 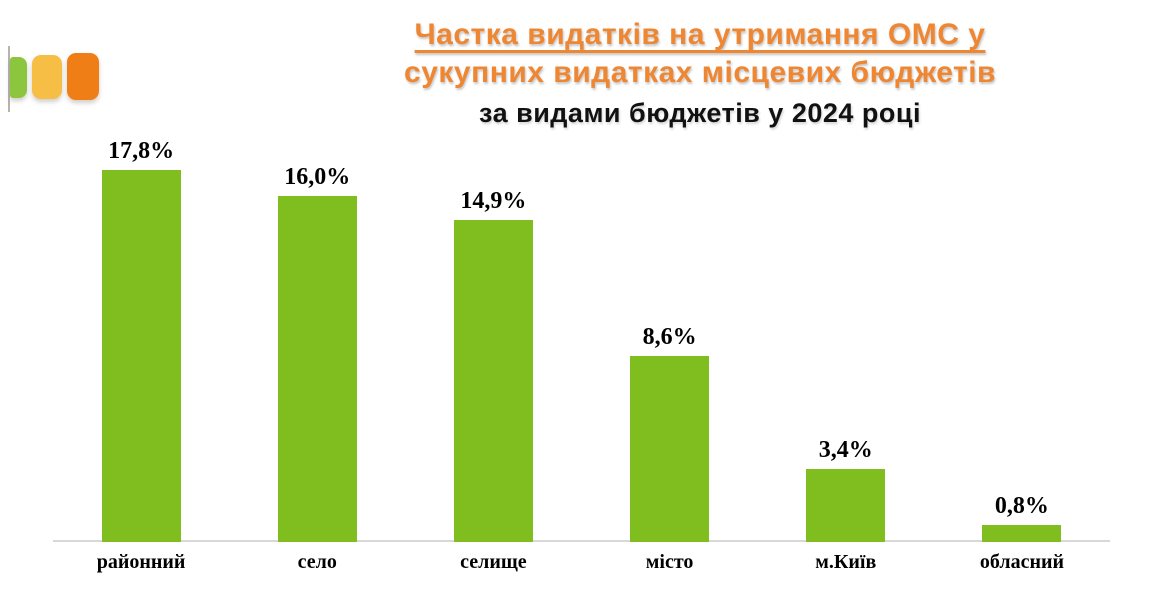 I want to click on bar-value-label: 14,9%, so click(x=493, y=201).